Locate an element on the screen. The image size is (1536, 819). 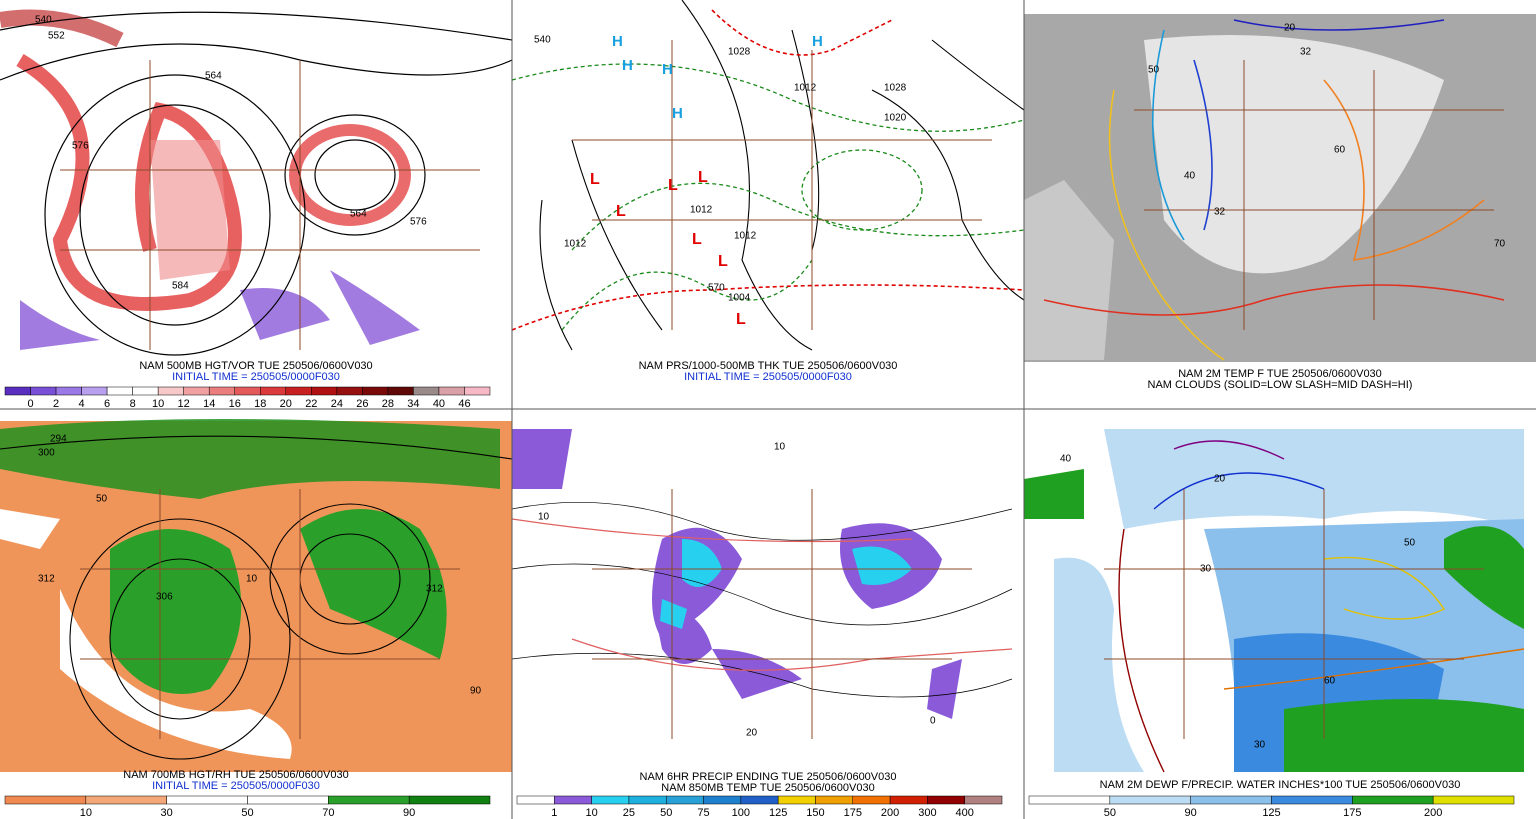
colorbar-label: 150 is located at coordinates (815, 813).